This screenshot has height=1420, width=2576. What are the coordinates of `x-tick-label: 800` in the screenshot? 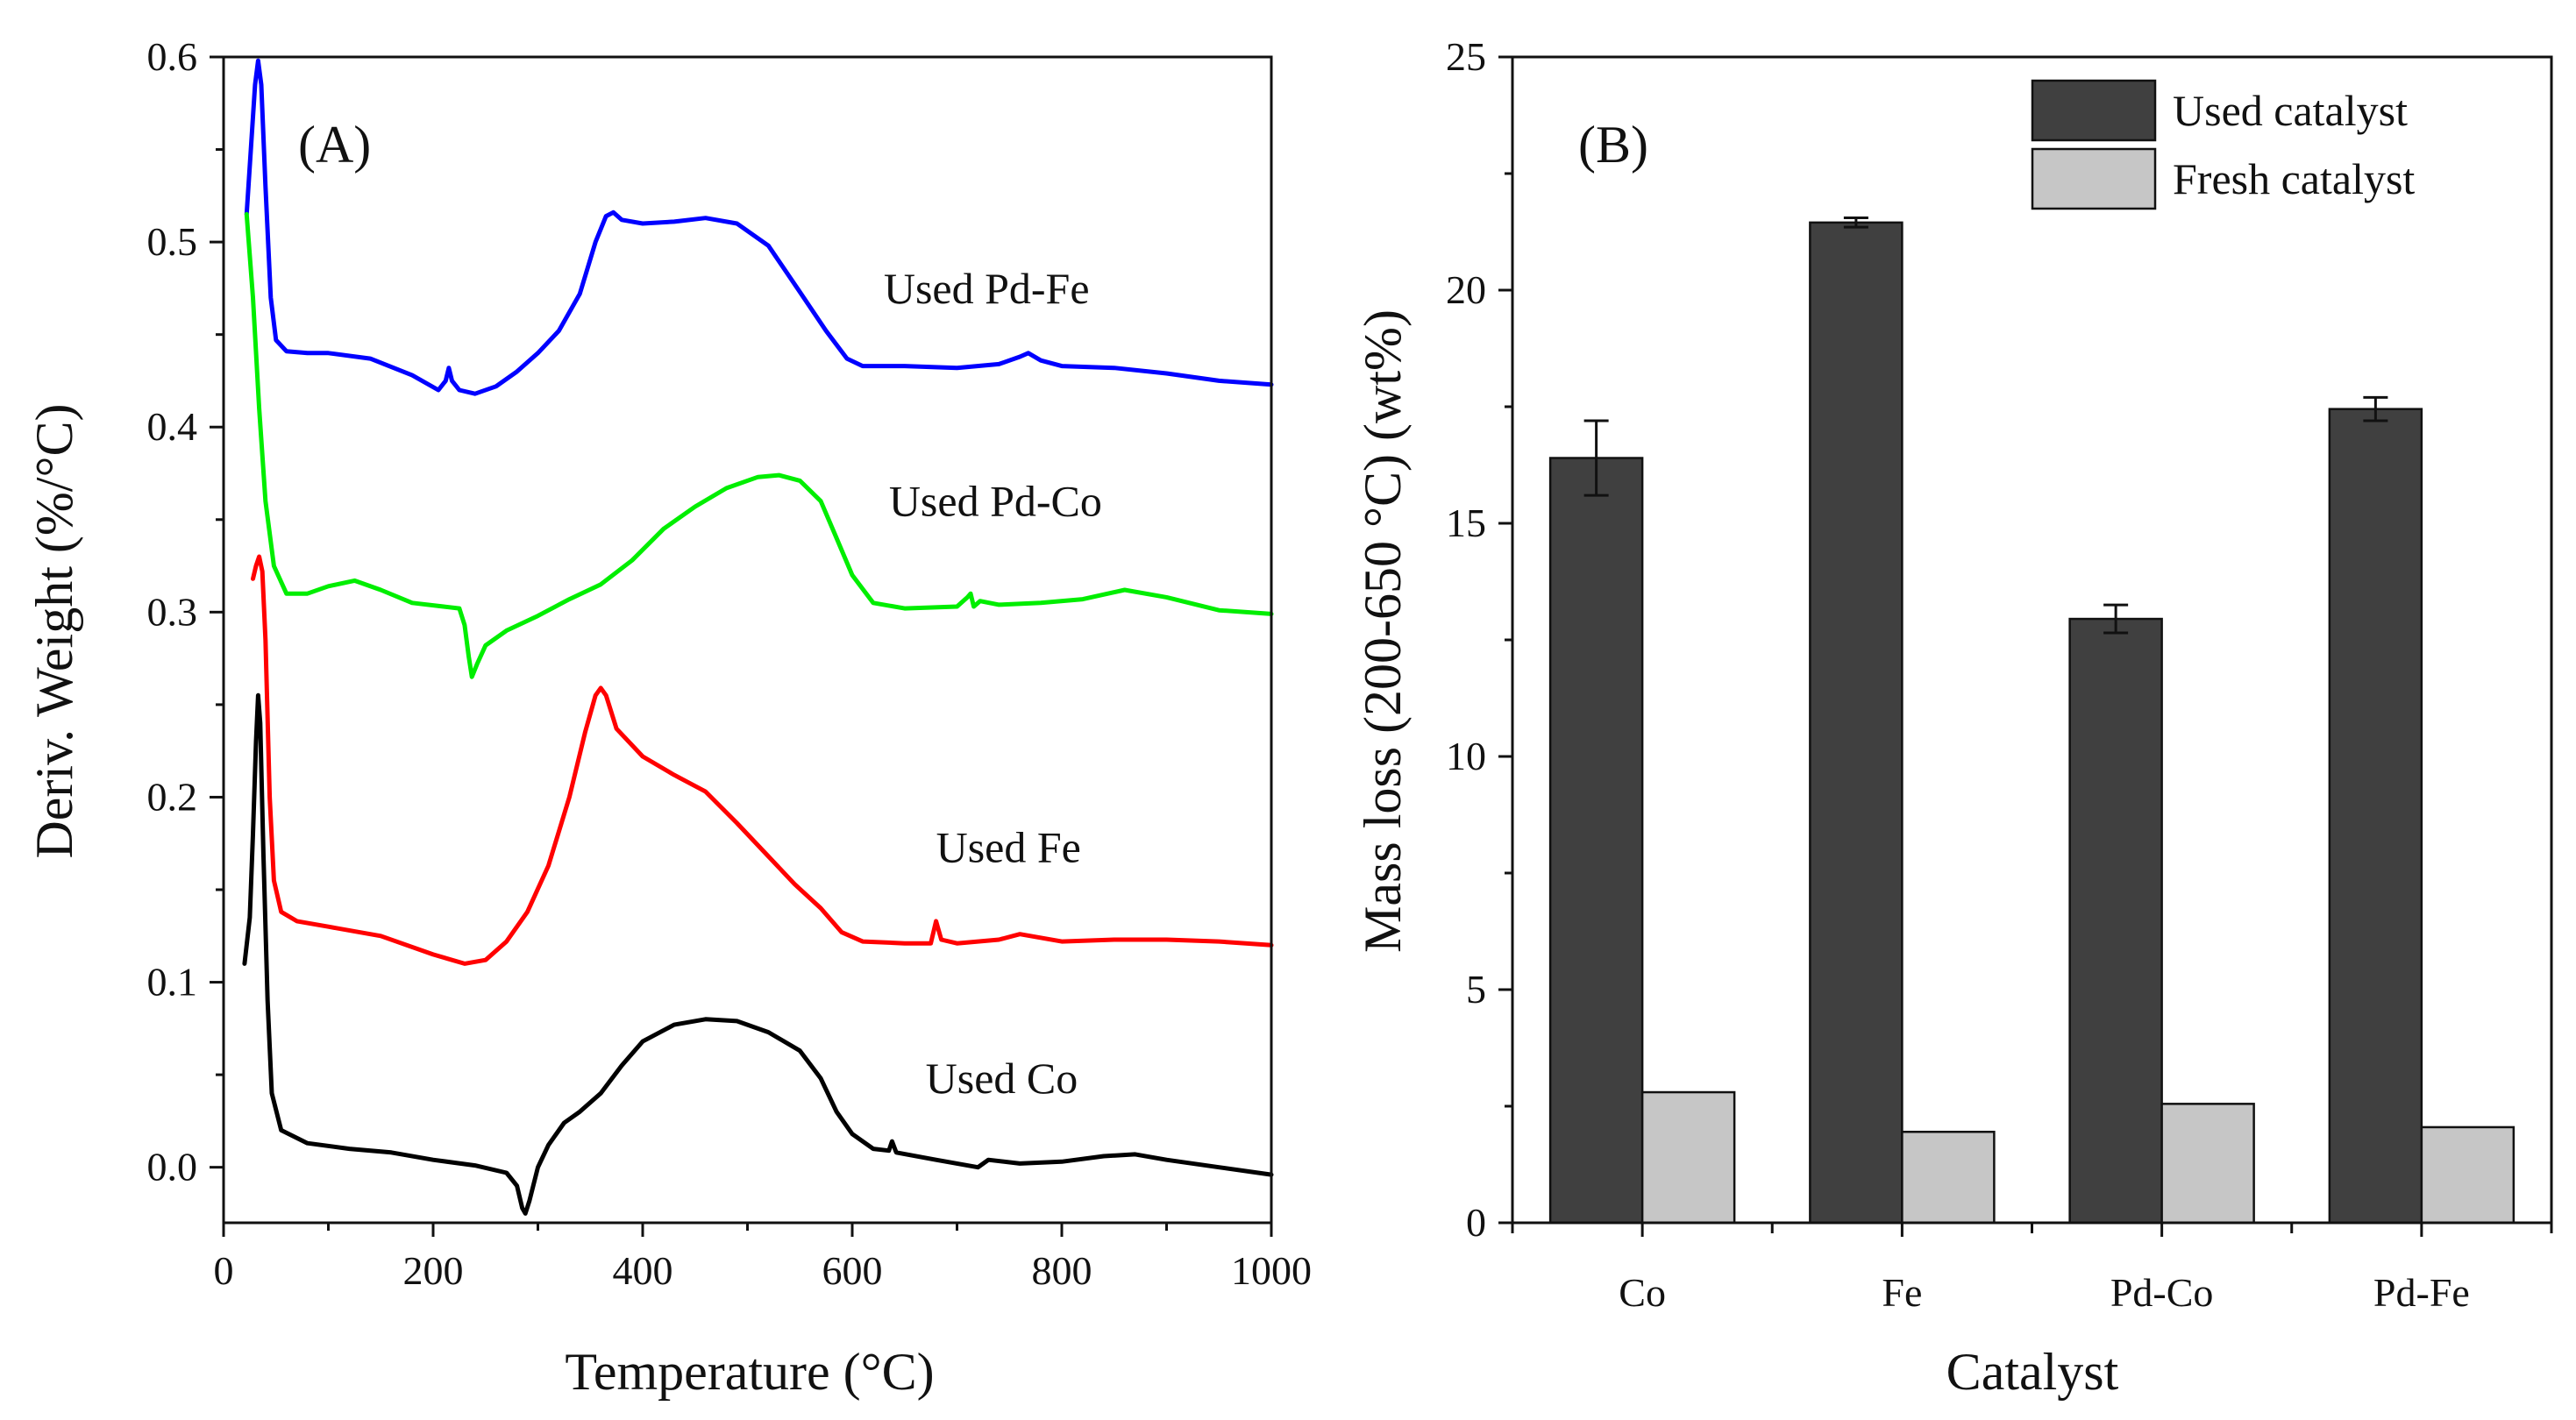 It's located at (1062, 1270).